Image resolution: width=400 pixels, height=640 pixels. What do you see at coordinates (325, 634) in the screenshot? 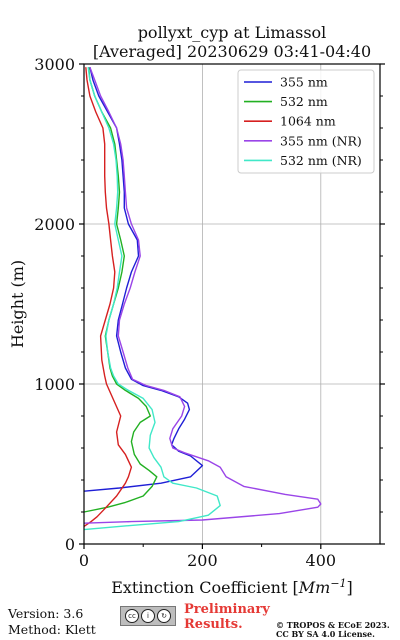
I see `license-text: CC BY SA 4.0 License.` at bounding box center [325, 634].